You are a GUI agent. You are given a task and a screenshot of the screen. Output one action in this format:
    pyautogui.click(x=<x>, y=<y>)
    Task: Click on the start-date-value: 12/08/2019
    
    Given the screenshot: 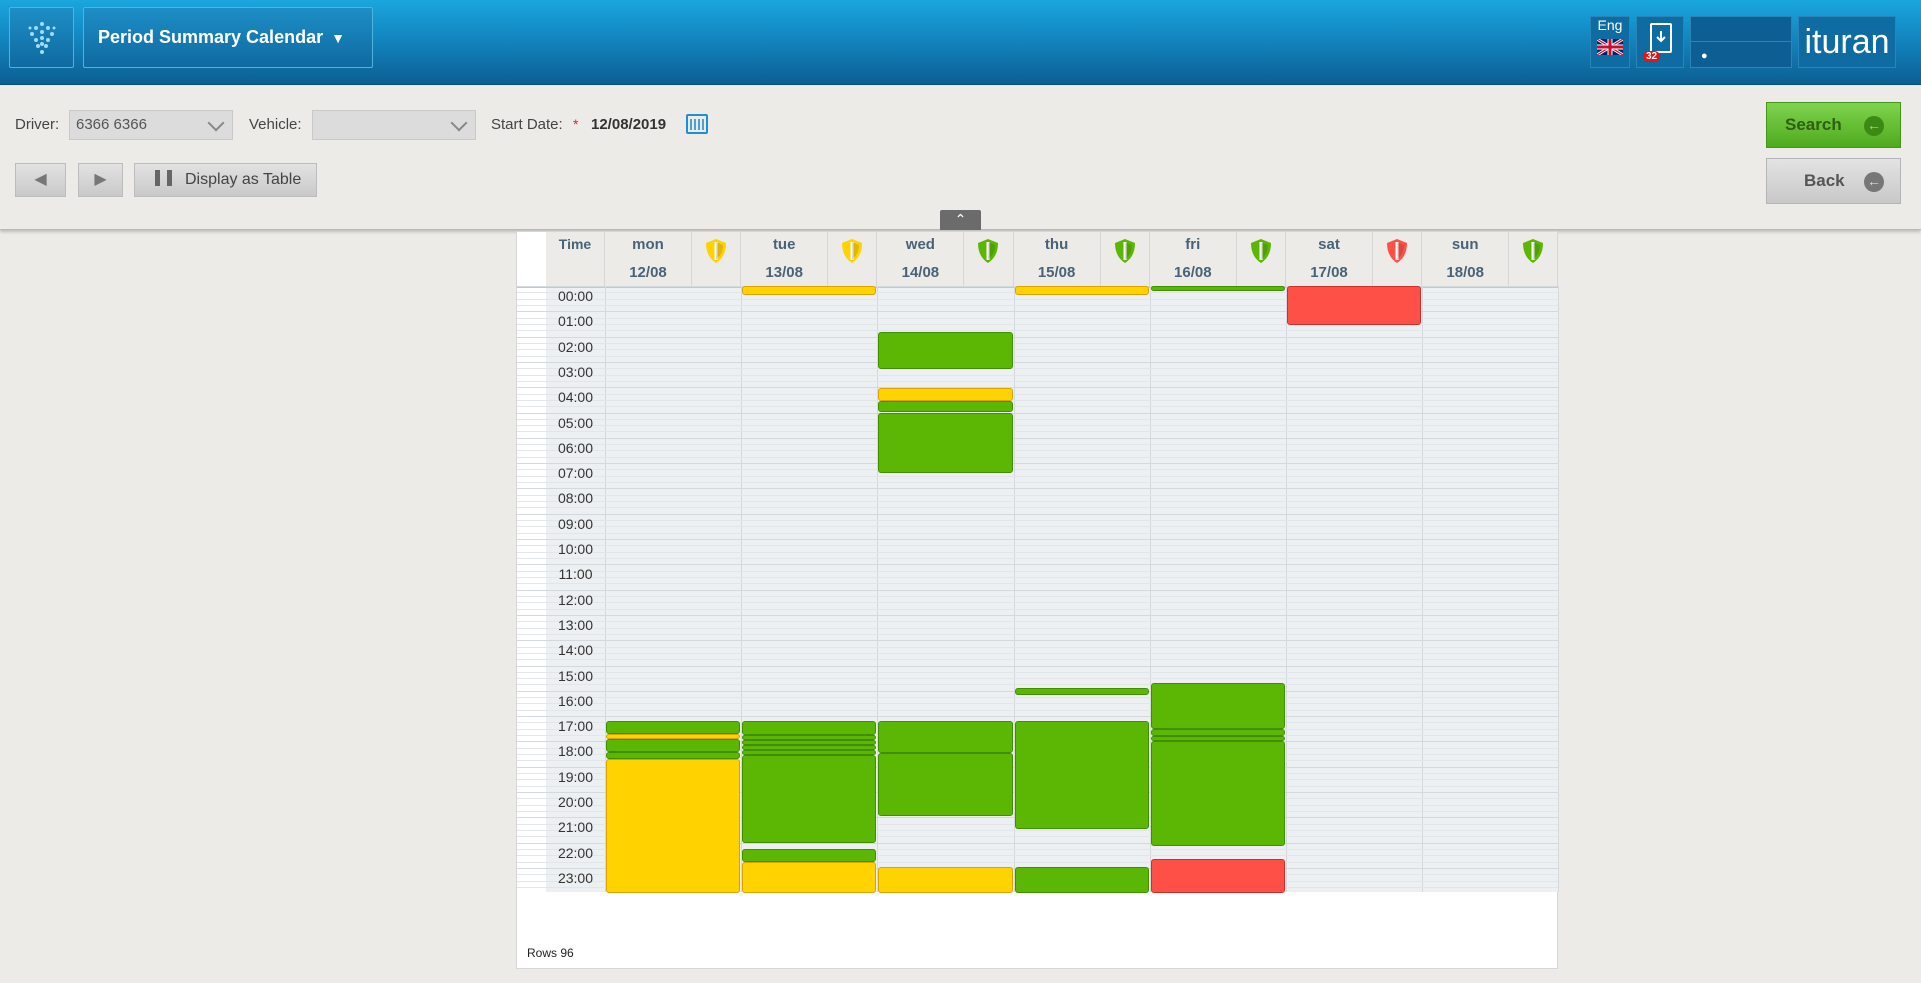 What is the action you would take?
    pyautogui.click(x=629, y=124)
    